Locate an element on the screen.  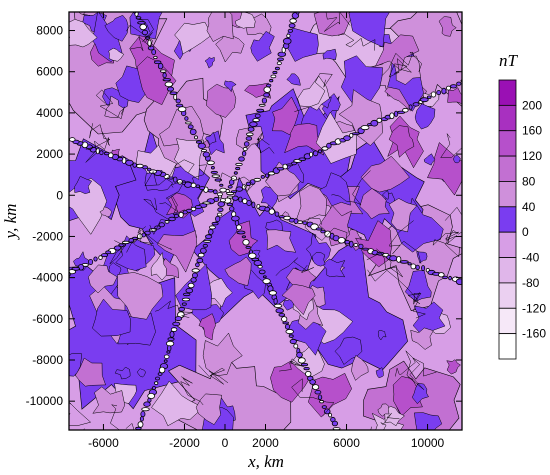
colorbar-label: -120 is located at coordinates (534, 308).